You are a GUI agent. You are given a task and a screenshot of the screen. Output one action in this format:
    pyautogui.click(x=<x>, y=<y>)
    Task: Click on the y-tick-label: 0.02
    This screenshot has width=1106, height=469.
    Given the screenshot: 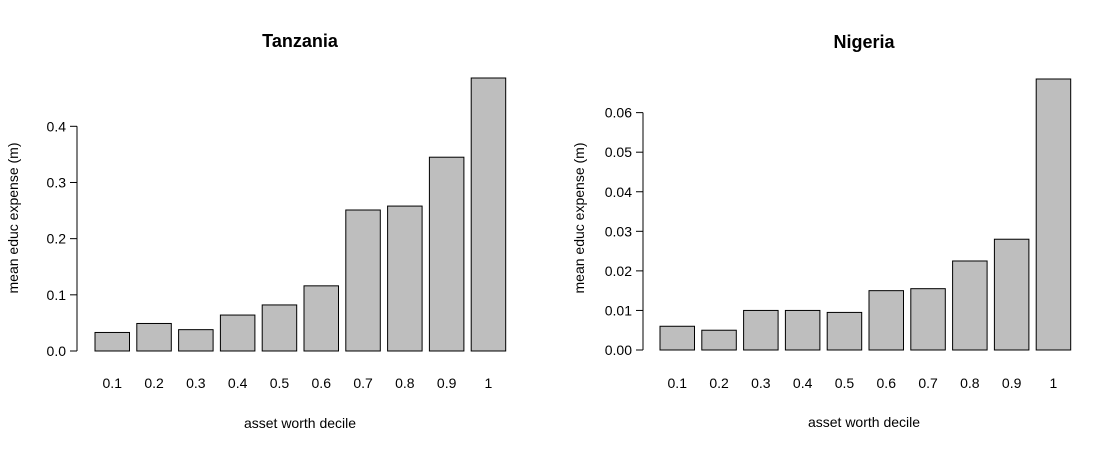 What is the action you would take?
    pyautogui.click(x=618, y=271)
    